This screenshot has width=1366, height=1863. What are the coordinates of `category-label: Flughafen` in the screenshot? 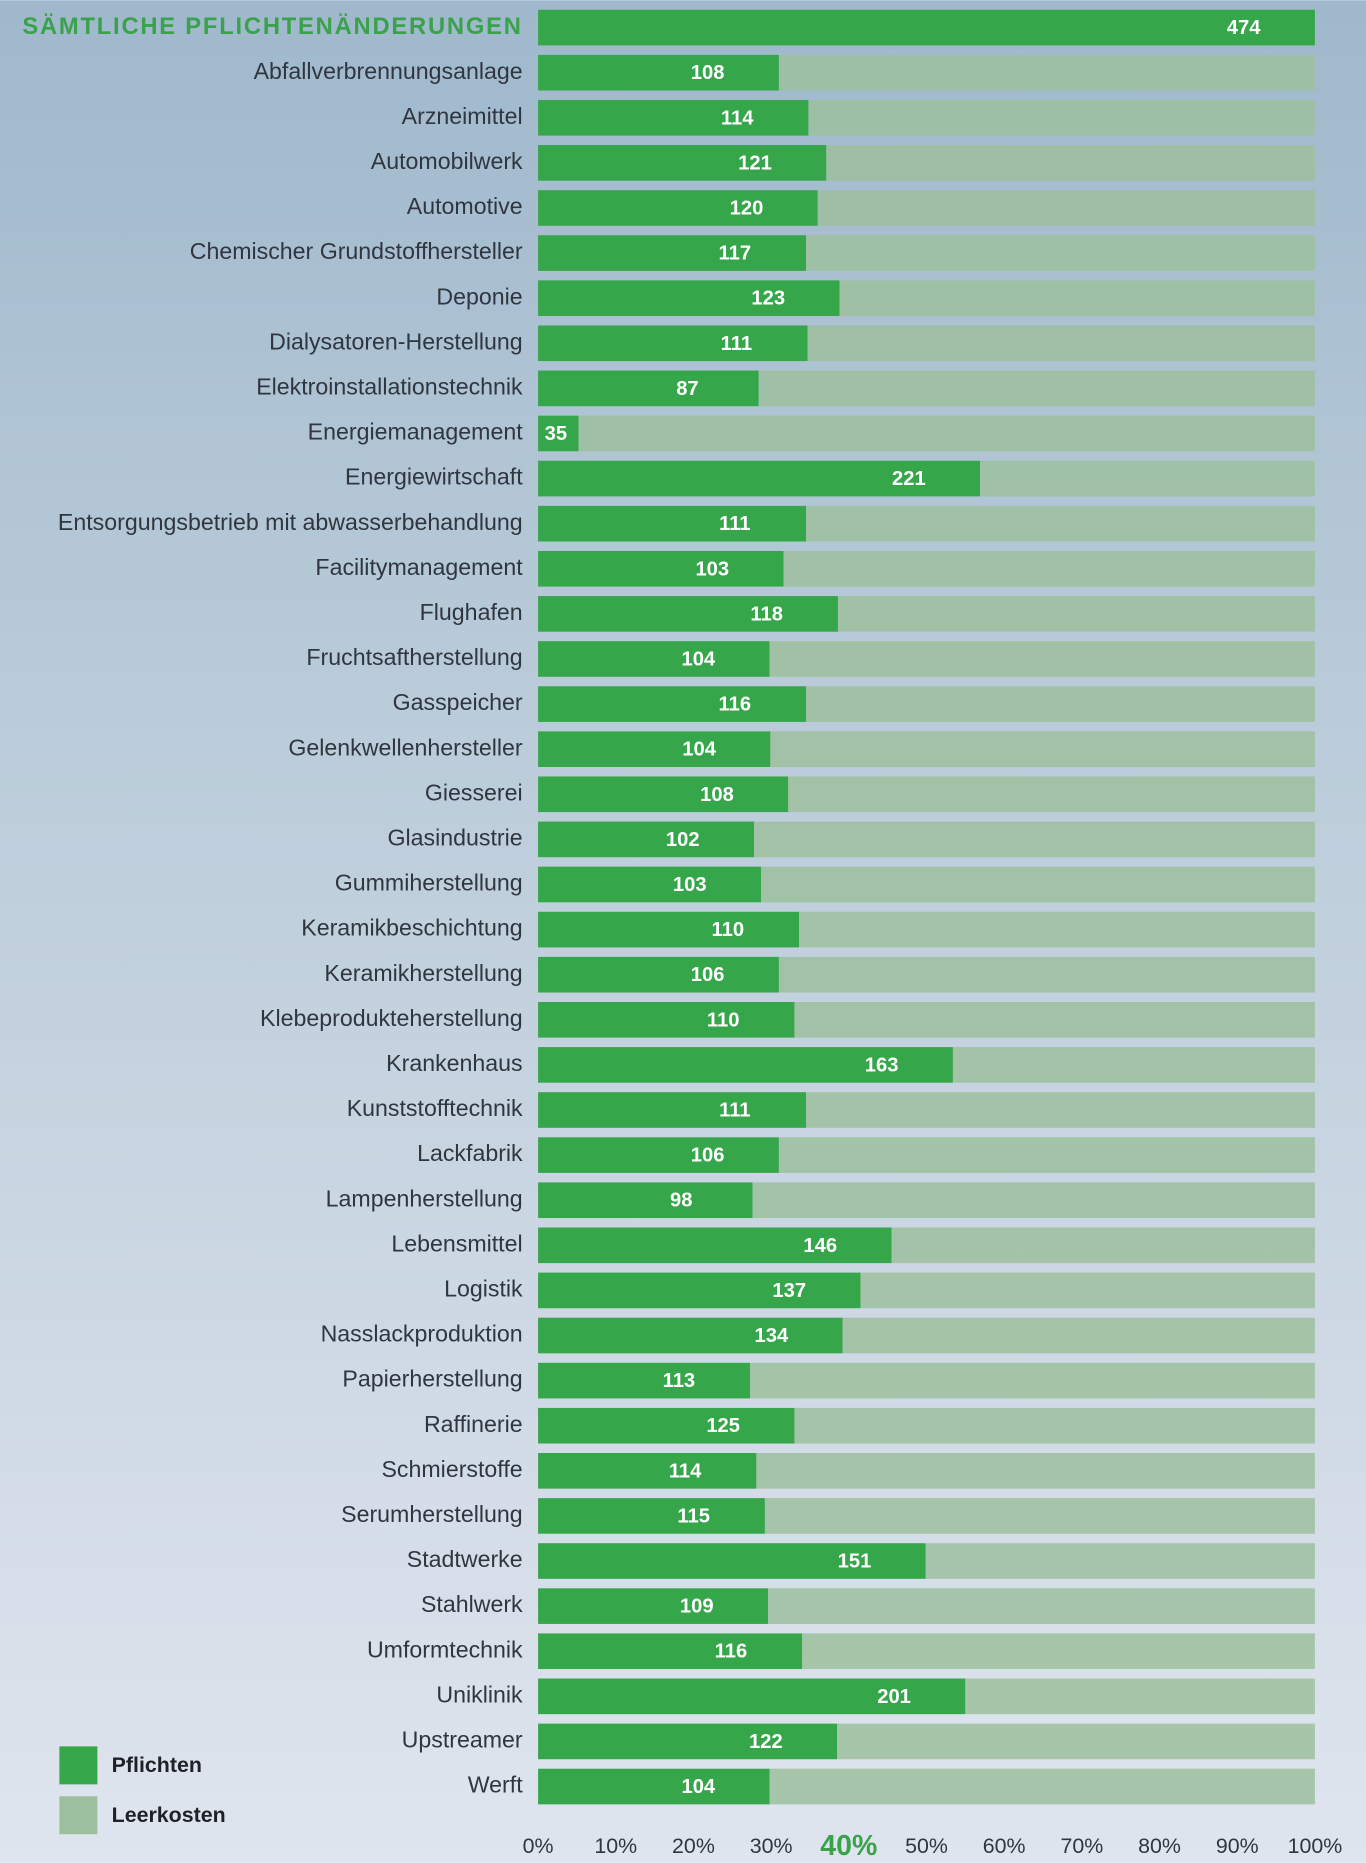 It's located at (471, 612).